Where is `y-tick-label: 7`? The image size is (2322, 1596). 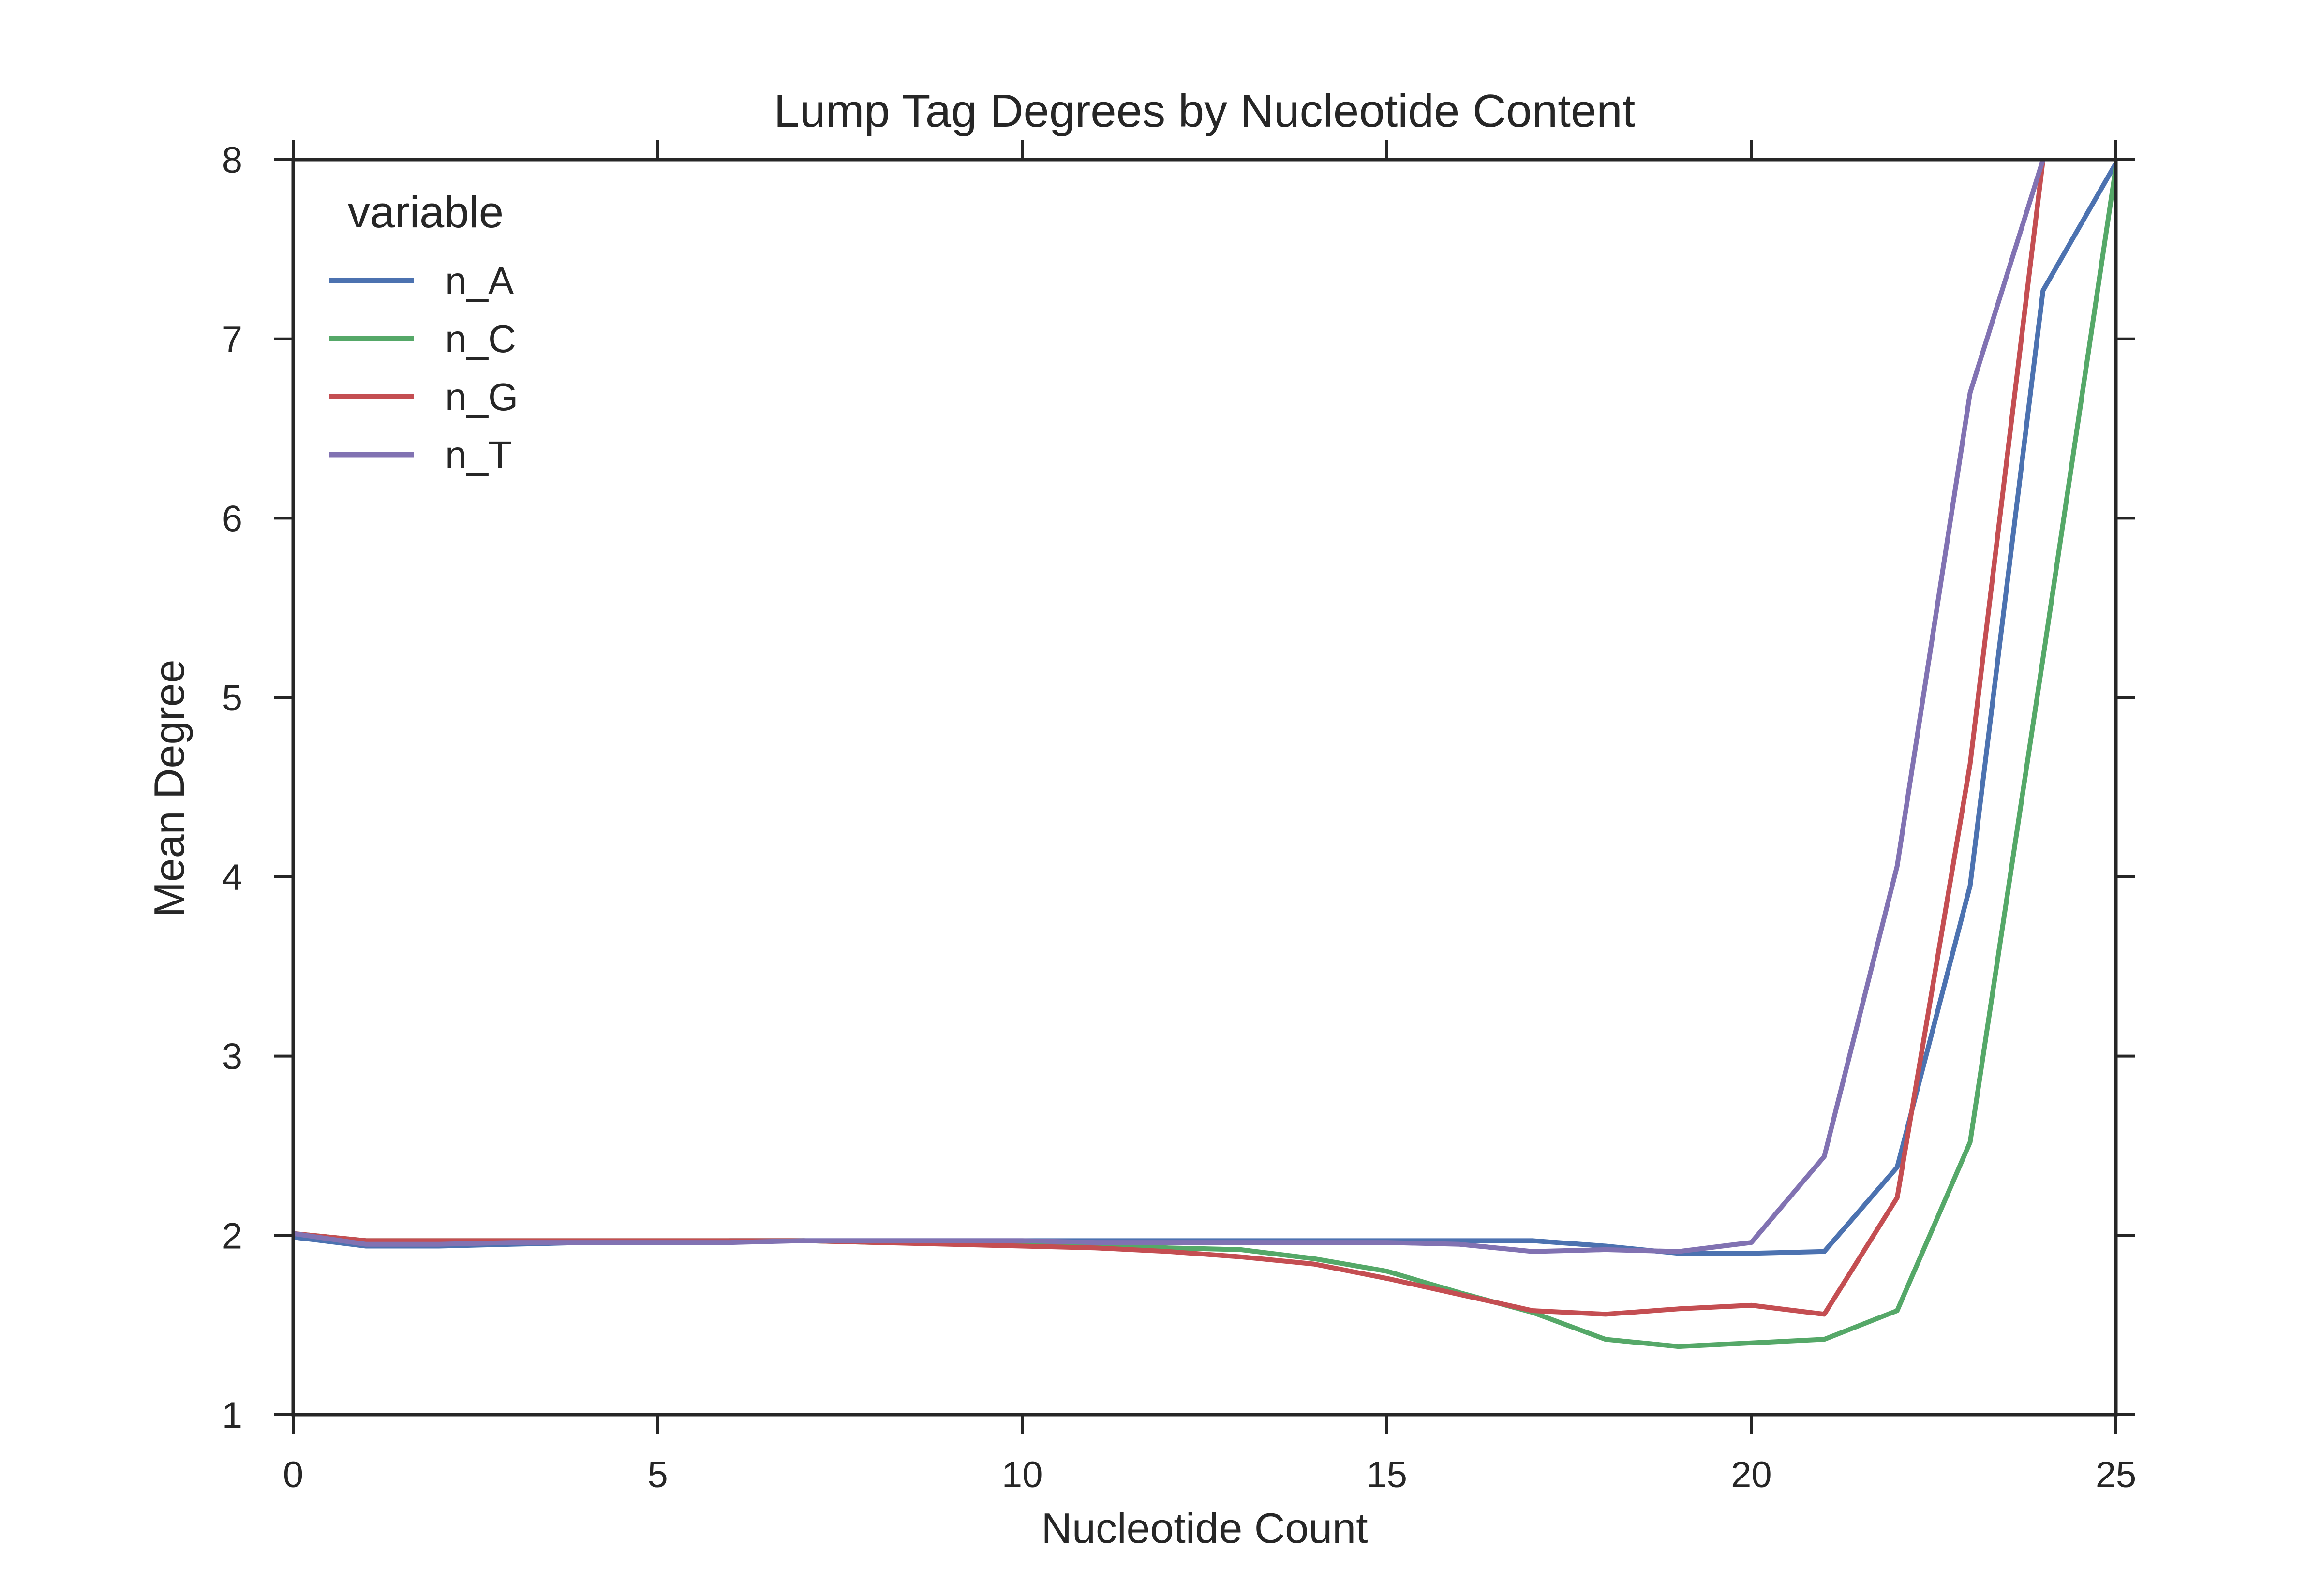 y-tick-label: 7 is located at coordinates (232, 339).